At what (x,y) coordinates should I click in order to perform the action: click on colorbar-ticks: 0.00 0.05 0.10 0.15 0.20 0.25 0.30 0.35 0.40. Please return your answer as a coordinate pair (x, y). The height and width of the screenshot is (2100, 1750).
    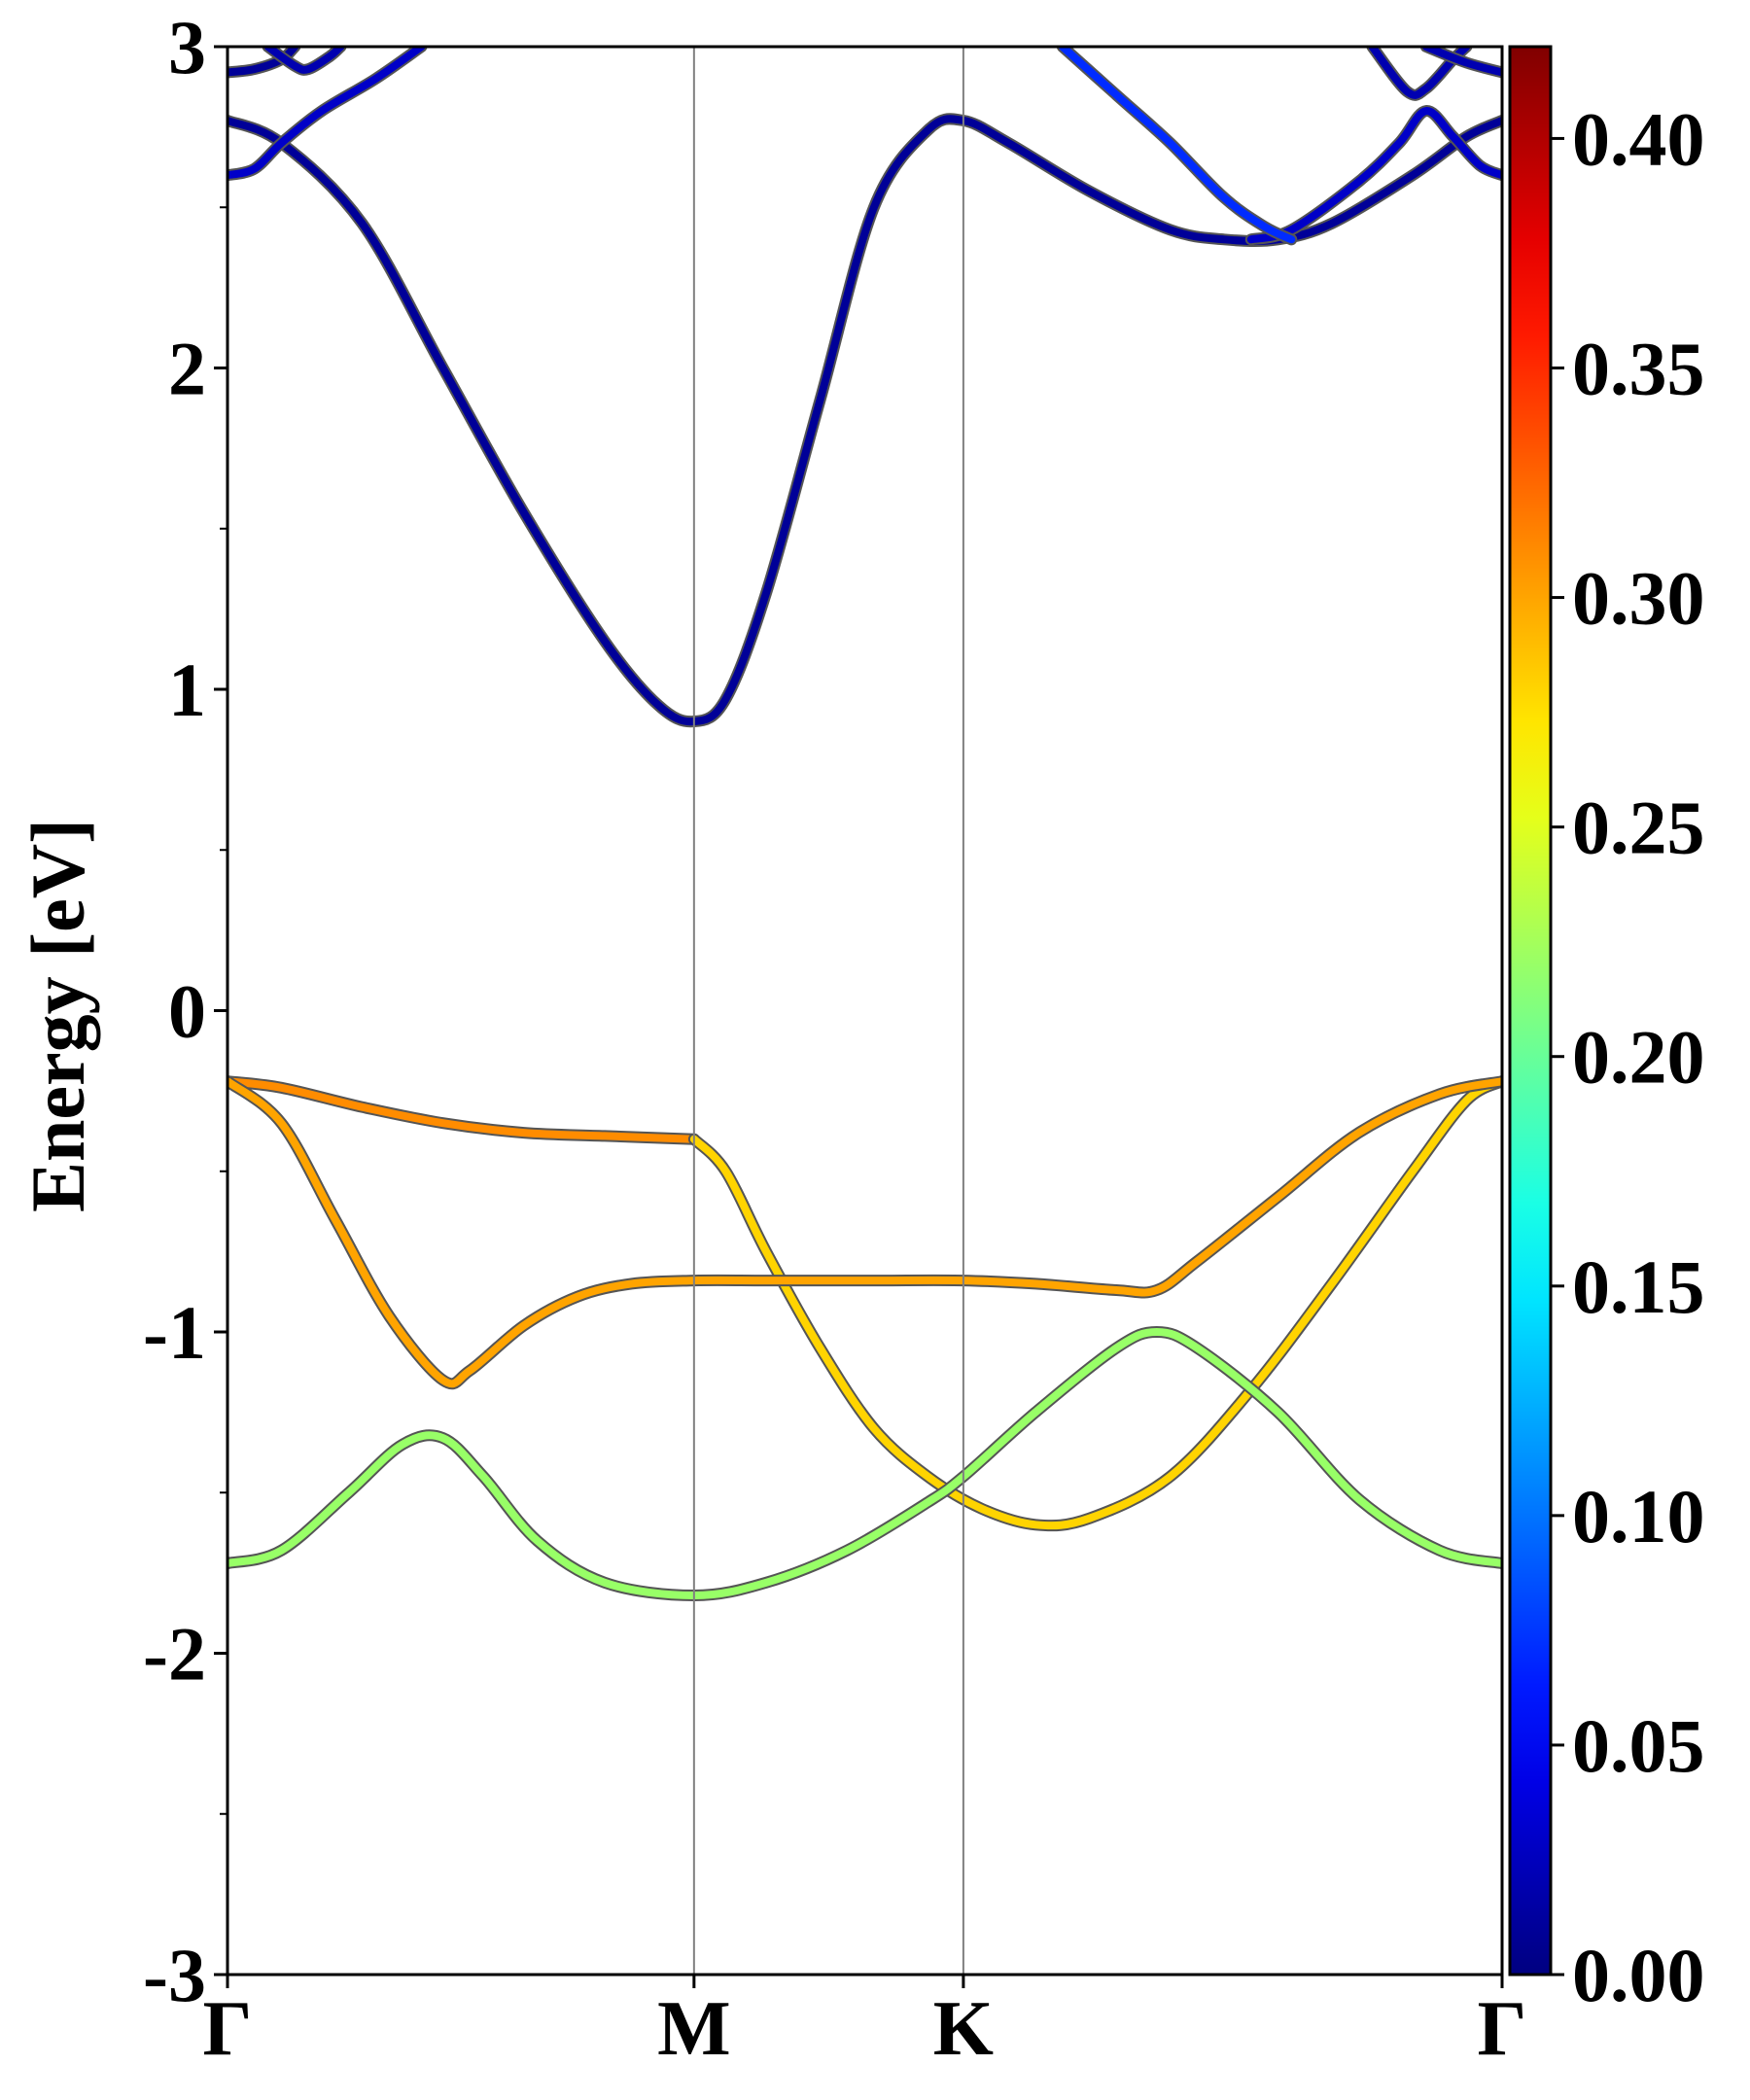
    Looking at the image, I should click on (1628, 1056).